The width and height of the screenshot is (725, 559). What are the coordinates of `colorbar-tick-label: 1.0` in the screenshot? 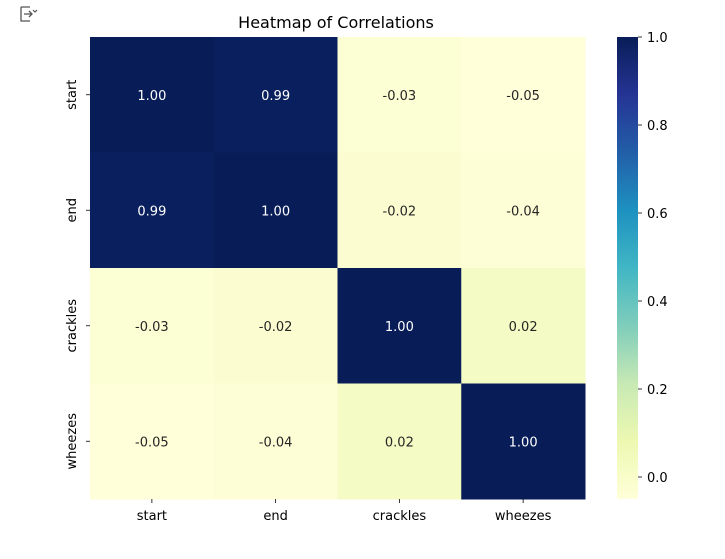 It's located at (657, 38).